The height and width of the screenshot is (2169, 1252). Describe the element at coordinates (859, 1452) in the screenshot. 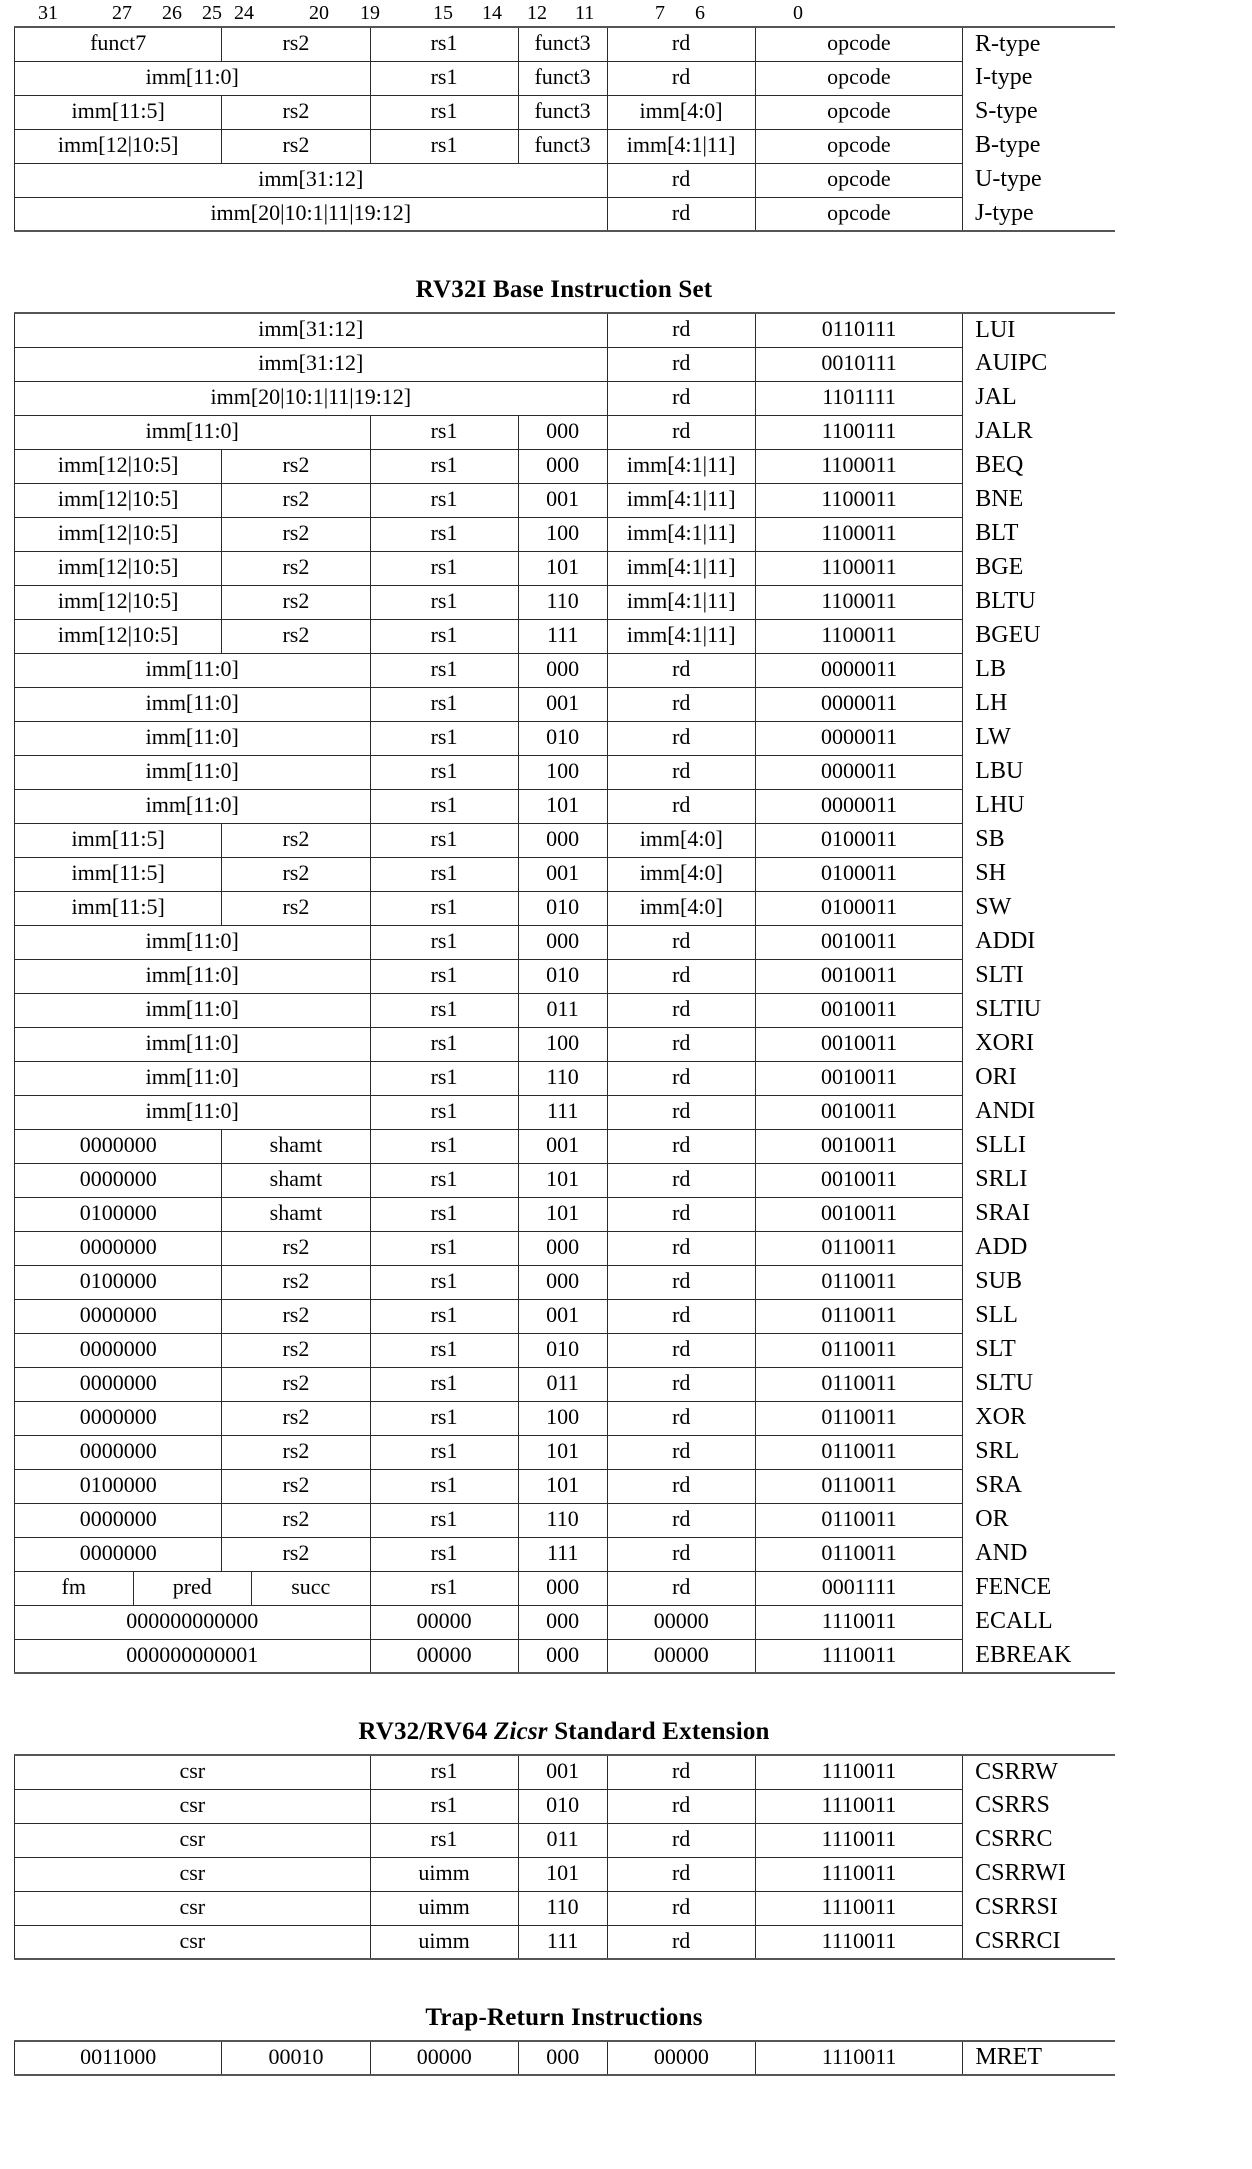

I see `field-cell: 0110011` at that location.